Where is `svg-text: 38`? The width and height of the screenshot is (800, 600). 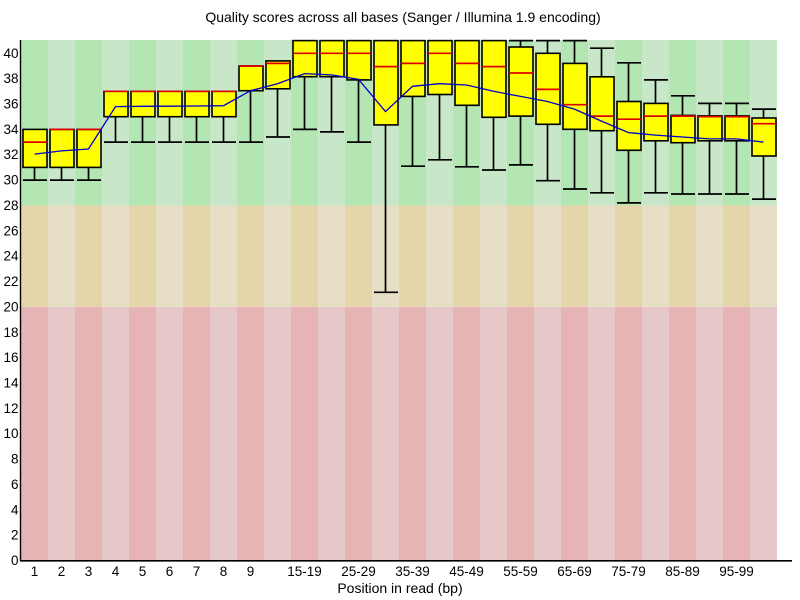
svg-text: 38 is located at coordinates (10, 78).